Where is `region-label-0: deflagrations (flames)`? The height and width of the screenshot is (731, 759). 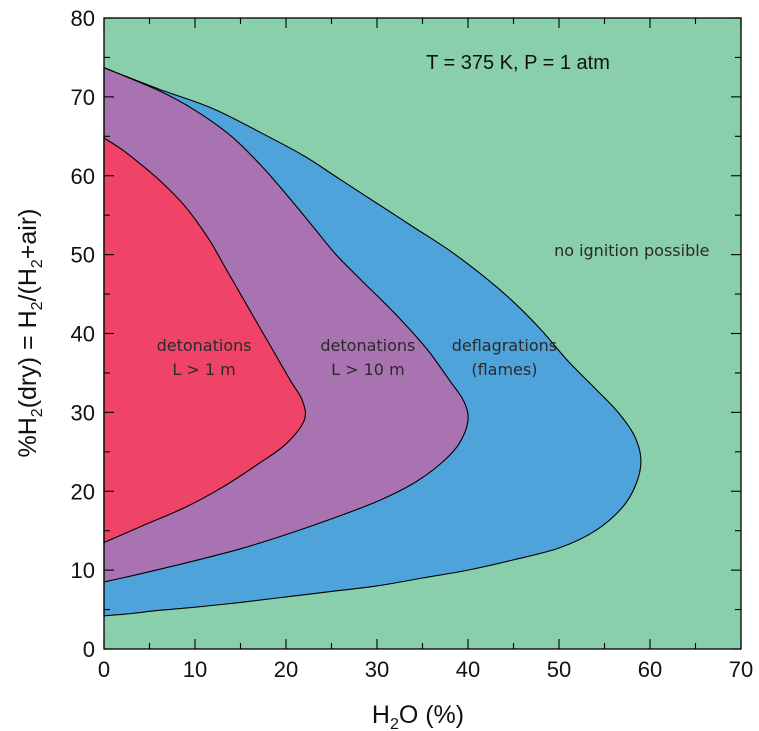
region-label-0: deflagrations (flames) is located at coordinates (504, 357).